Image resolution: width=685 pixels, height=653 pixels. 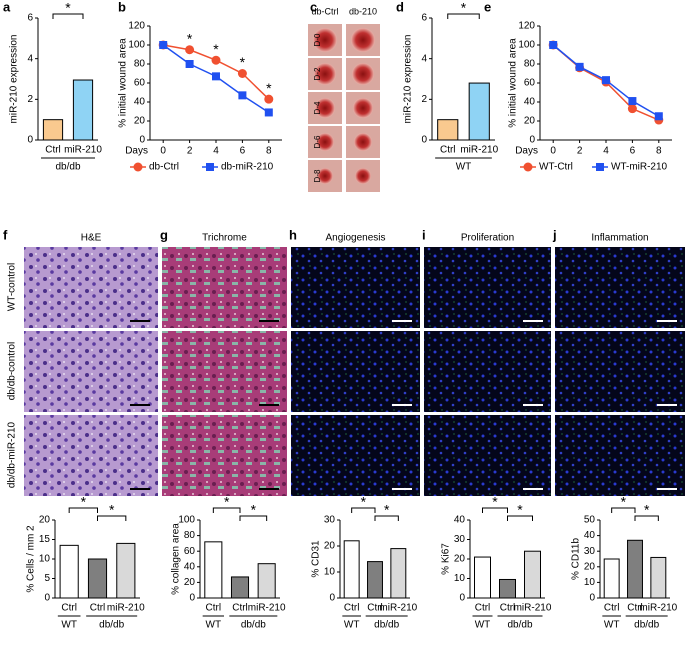 What do you see at coordinates (600, 167) in the screenshot?
I see `legend-marker` at bounding box center [600, 167].